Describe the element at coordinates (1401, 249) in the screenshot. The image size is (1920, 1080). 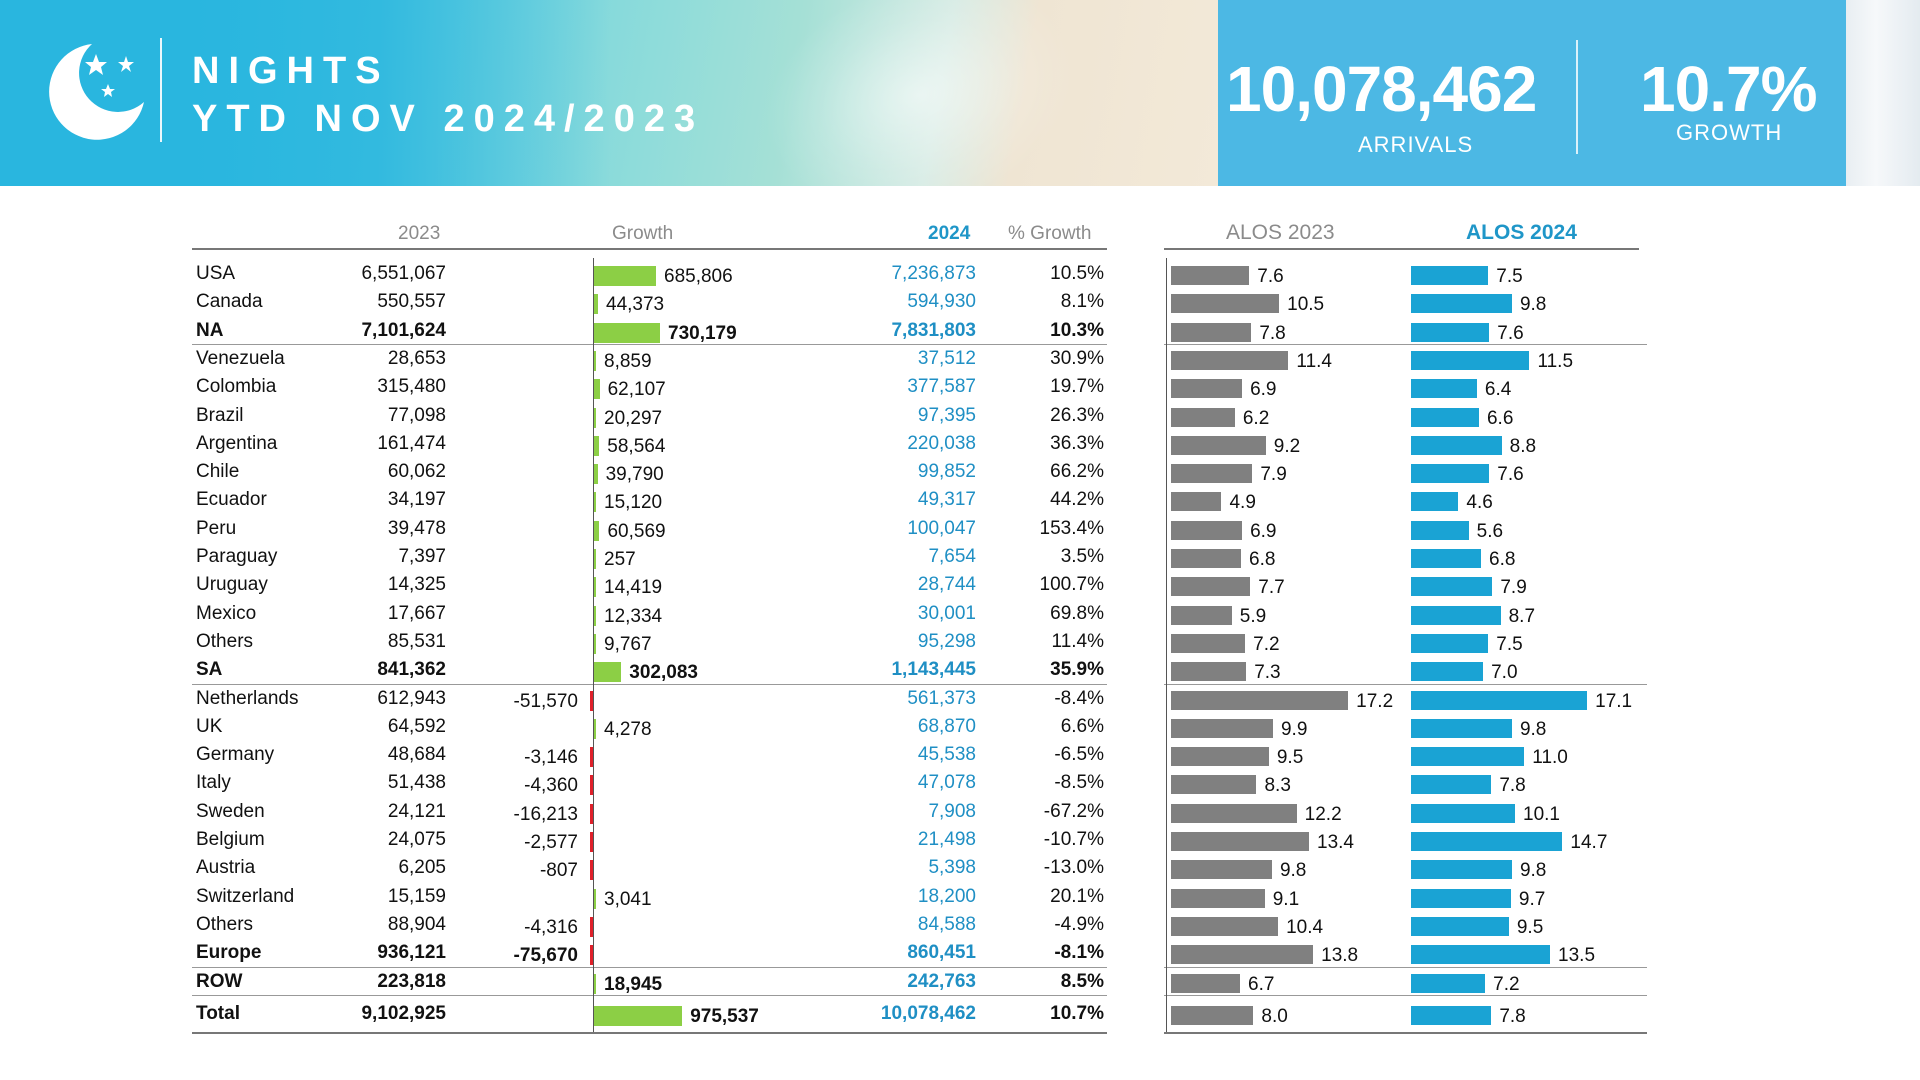
I see `header-rule-right` at that location.